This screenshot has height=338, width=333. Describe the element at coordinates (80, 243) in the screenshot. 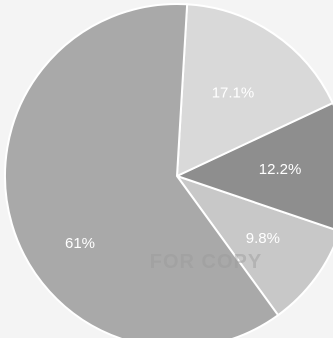

I see `pie-slice-label: 61%` at that location.